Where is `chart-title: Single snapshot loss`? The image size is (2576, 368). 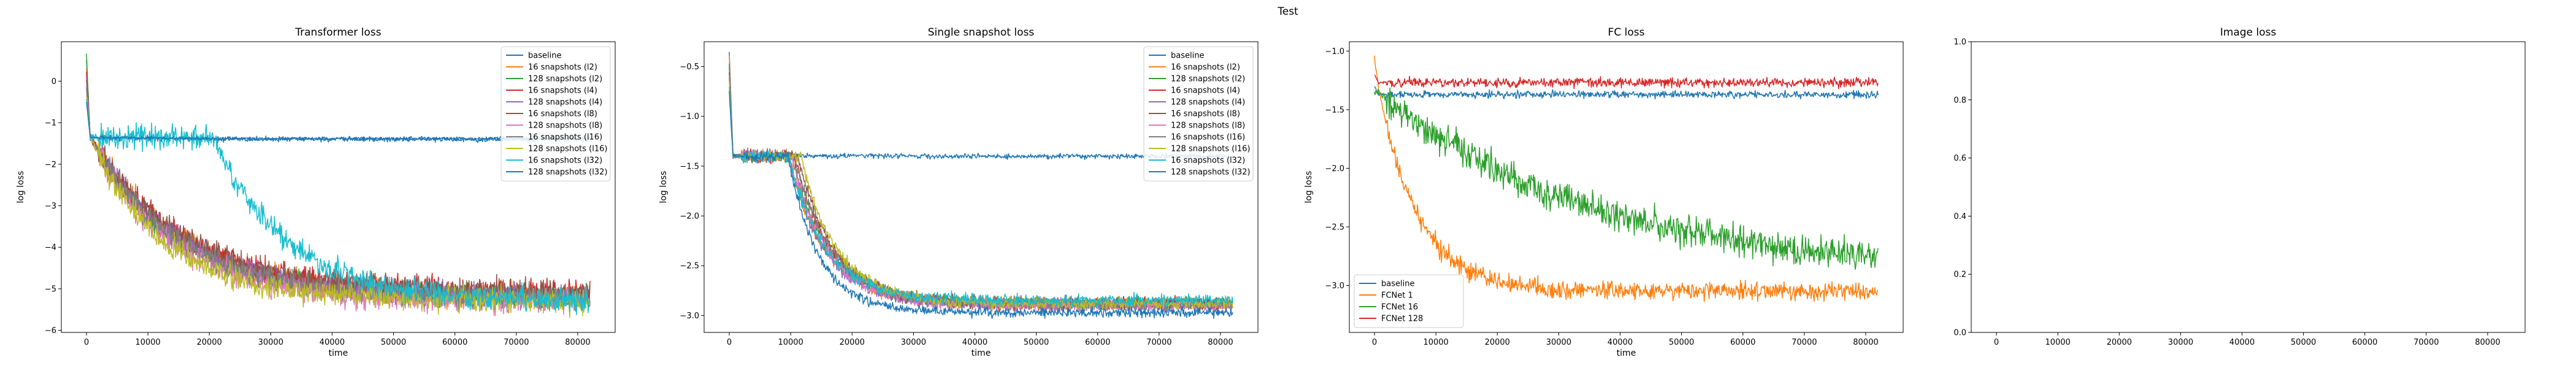
chart-title: Single snapshot loss is located at coordinates (981, 32).